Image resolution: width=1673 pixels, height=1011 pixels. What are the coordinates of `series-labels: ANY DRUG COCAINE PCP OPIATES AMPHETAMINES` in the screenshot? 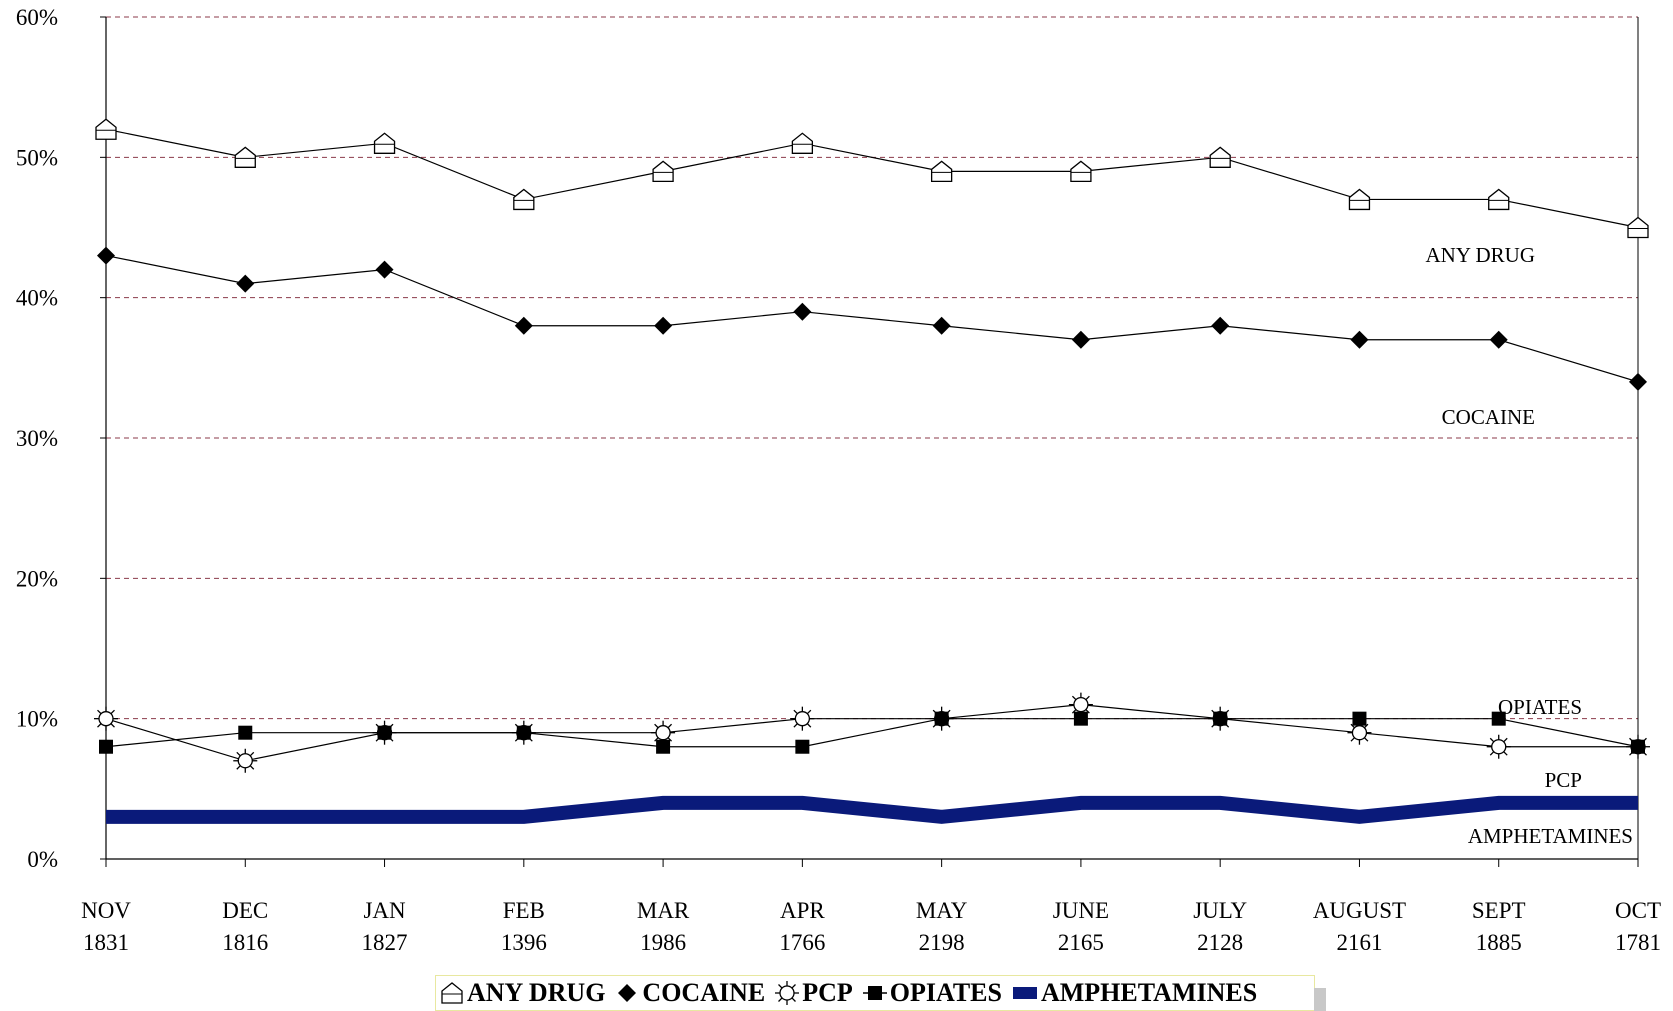 It's located at (1529, 545).